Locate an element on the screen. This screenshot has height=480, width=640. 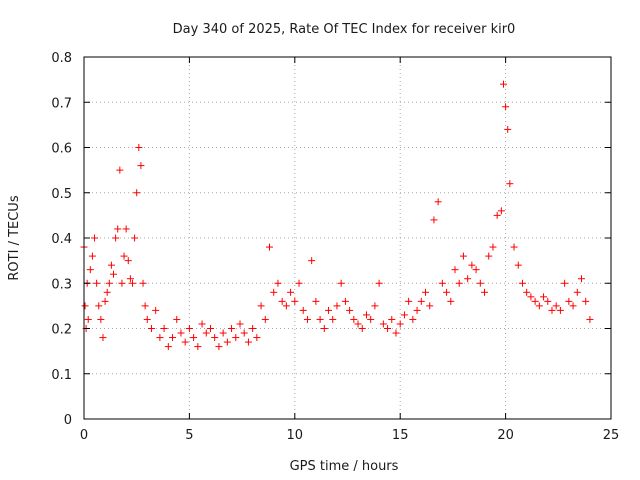
y-tick-label: 0.1 is located at coordinates (61, 375).